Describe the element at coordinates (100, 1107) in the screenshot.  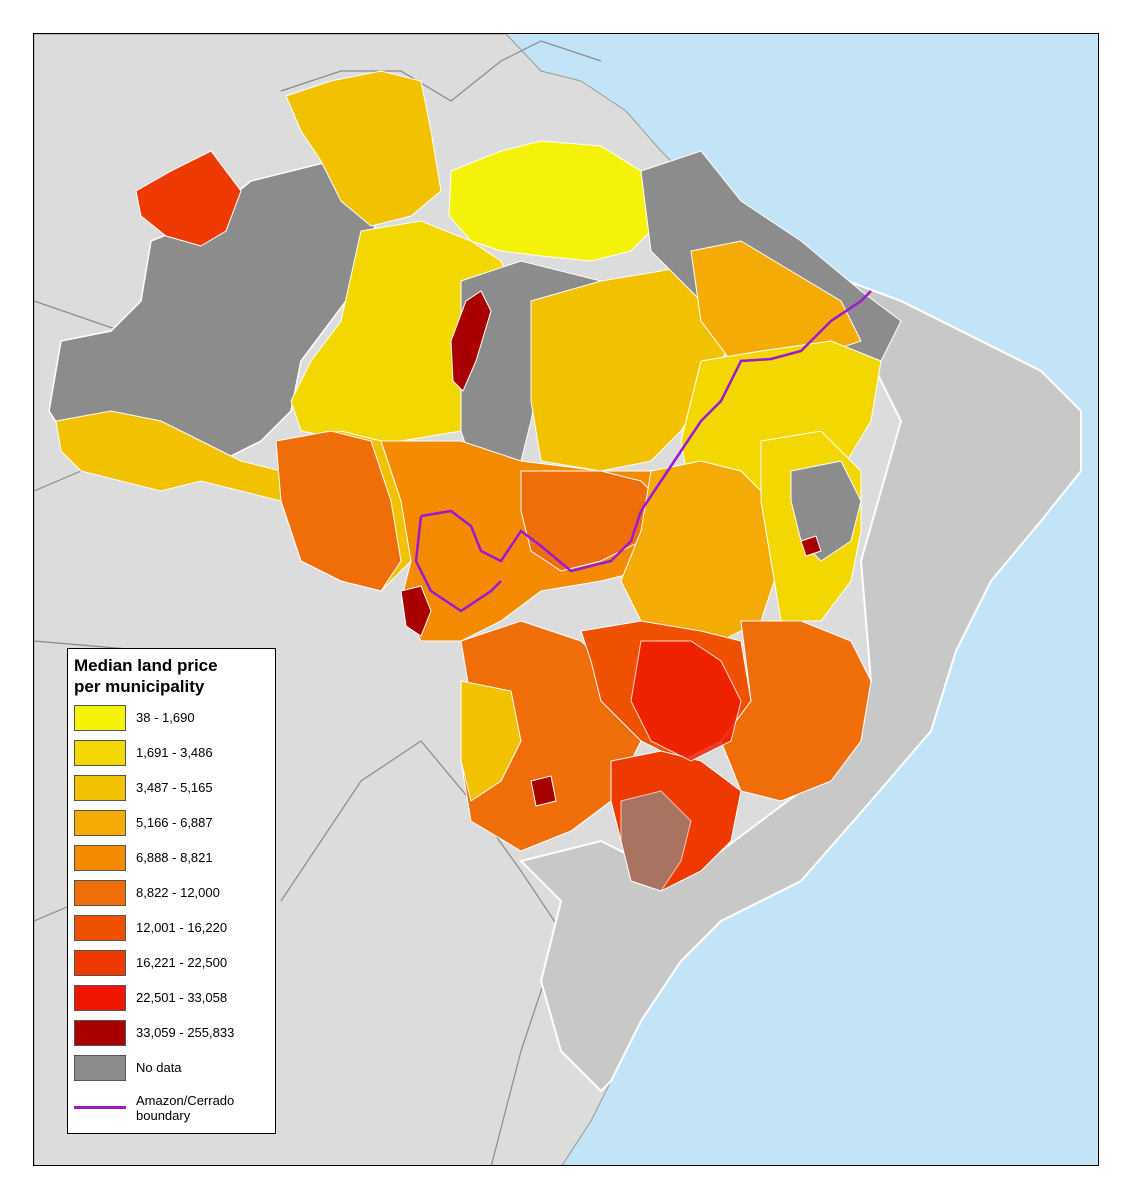
I see `boundary-line-swatch` at that location.